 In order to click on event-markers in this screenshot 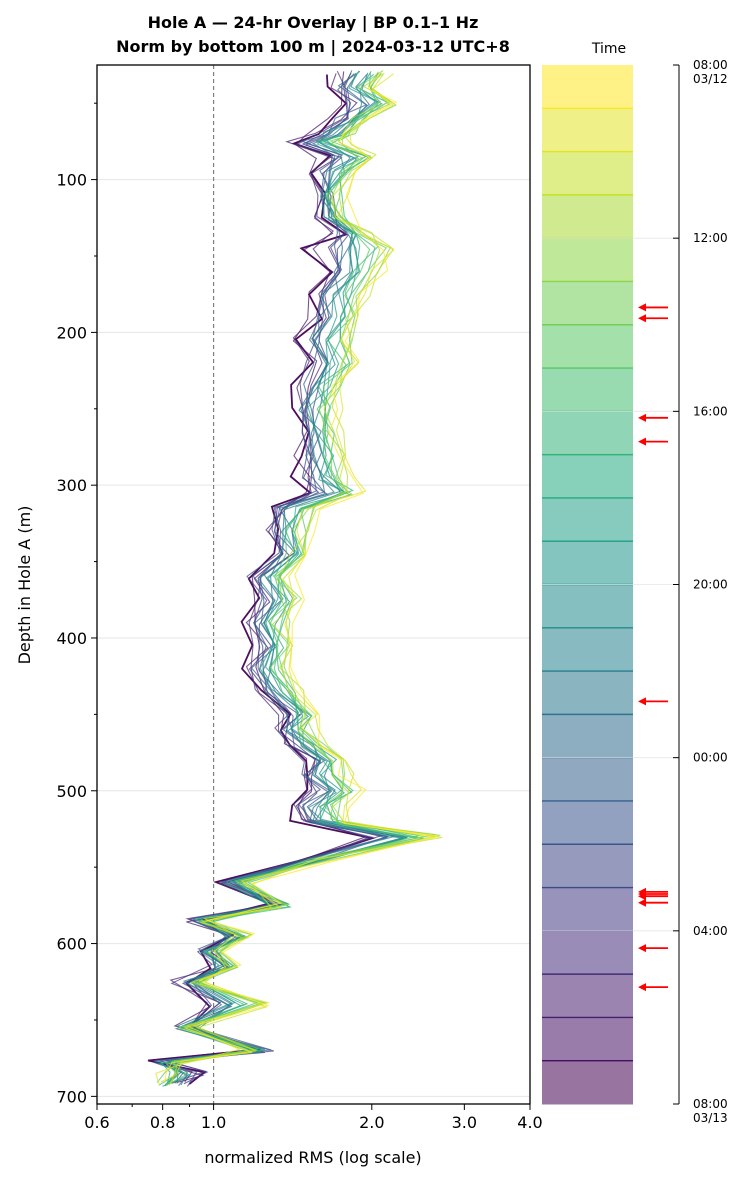, I will do `click(653, 647)`.